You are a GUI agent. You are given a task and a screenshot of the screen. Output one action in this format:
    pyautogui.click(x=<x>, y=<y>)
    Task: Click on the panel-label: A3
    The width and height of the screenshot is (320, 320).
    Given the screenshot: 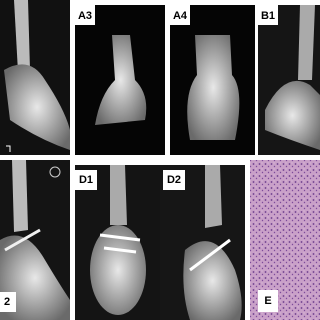 What is the action you would take?
    pyautogui.click(x=85, y=16)
    